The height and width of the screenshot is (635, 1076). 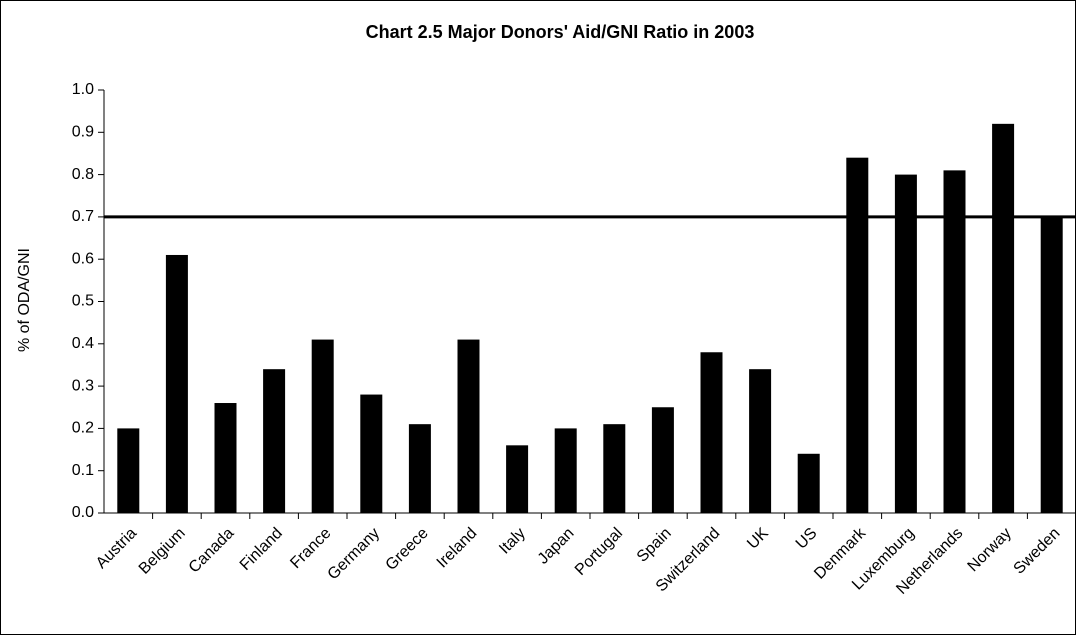 What do you see at coordinates (83, 132) in the screenshot?
I see `y-tick-label: 0.9` at bounding box center [83, 132].